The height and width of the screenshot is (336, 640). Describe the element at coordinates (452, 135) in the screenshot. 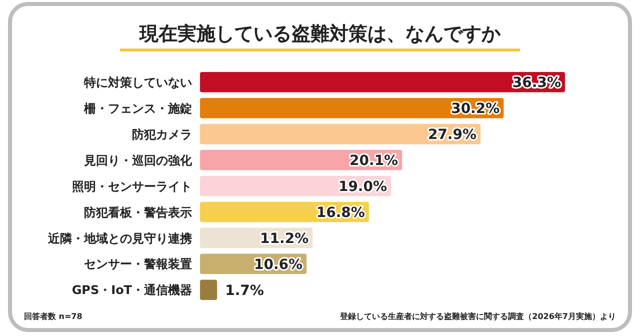

I see `data-label: 27.9%` at that location.